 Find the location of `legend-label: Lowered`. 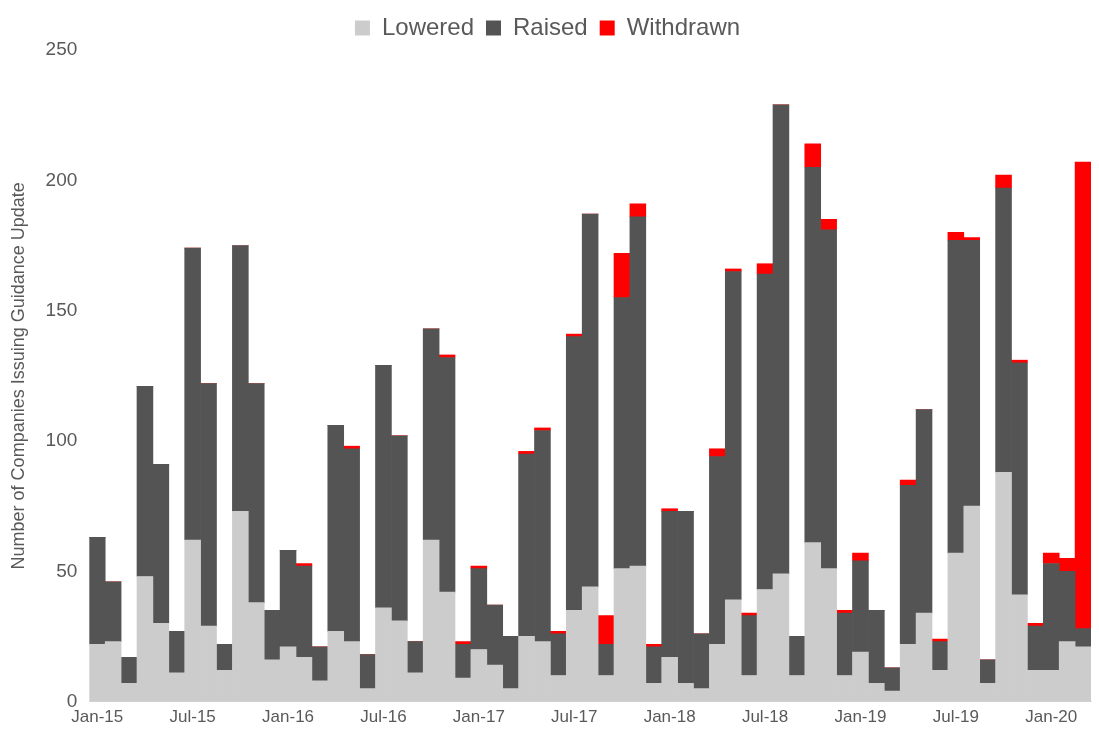

legend-label: Lowered is located at coordinates (427, 26).